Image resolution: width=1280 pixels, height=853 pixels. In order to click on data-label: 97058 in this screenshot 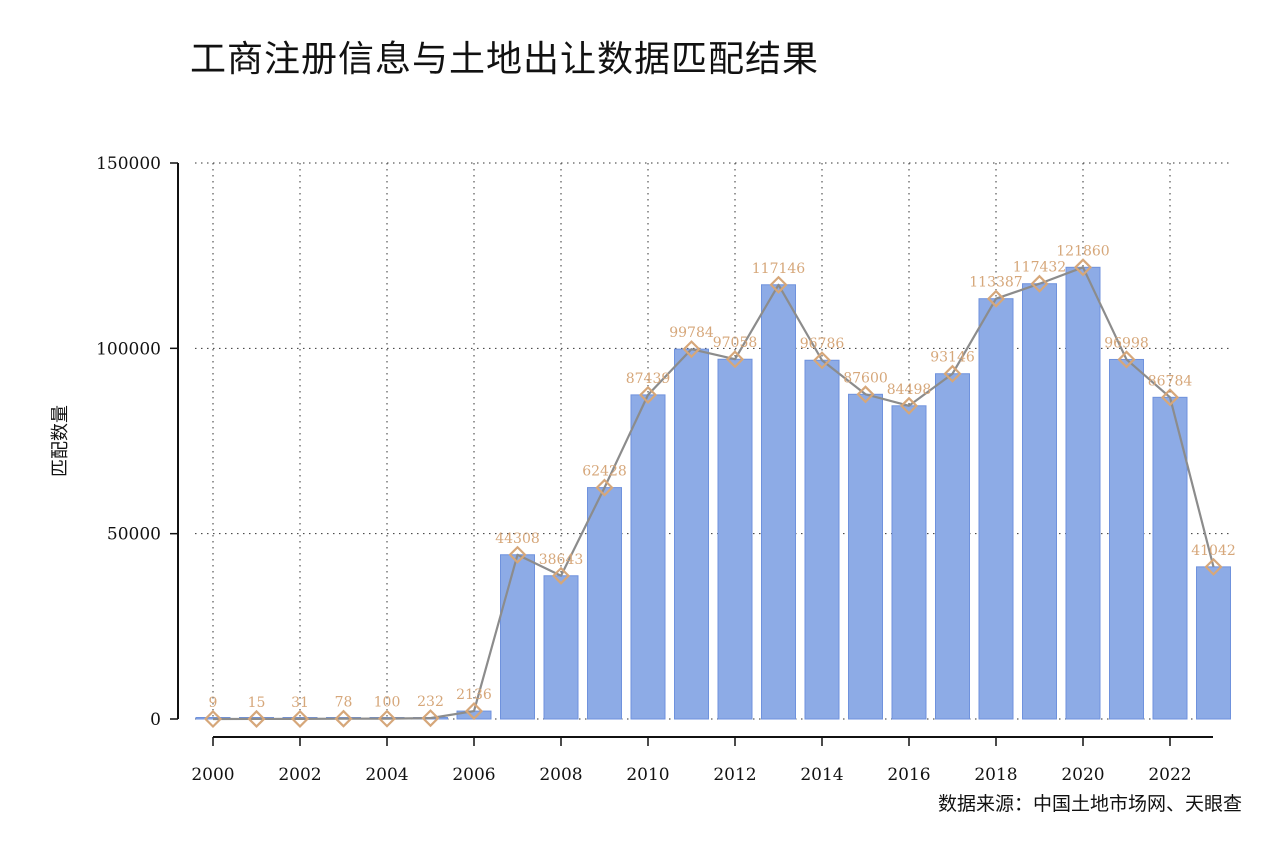, I will do `click(735, 343)`.